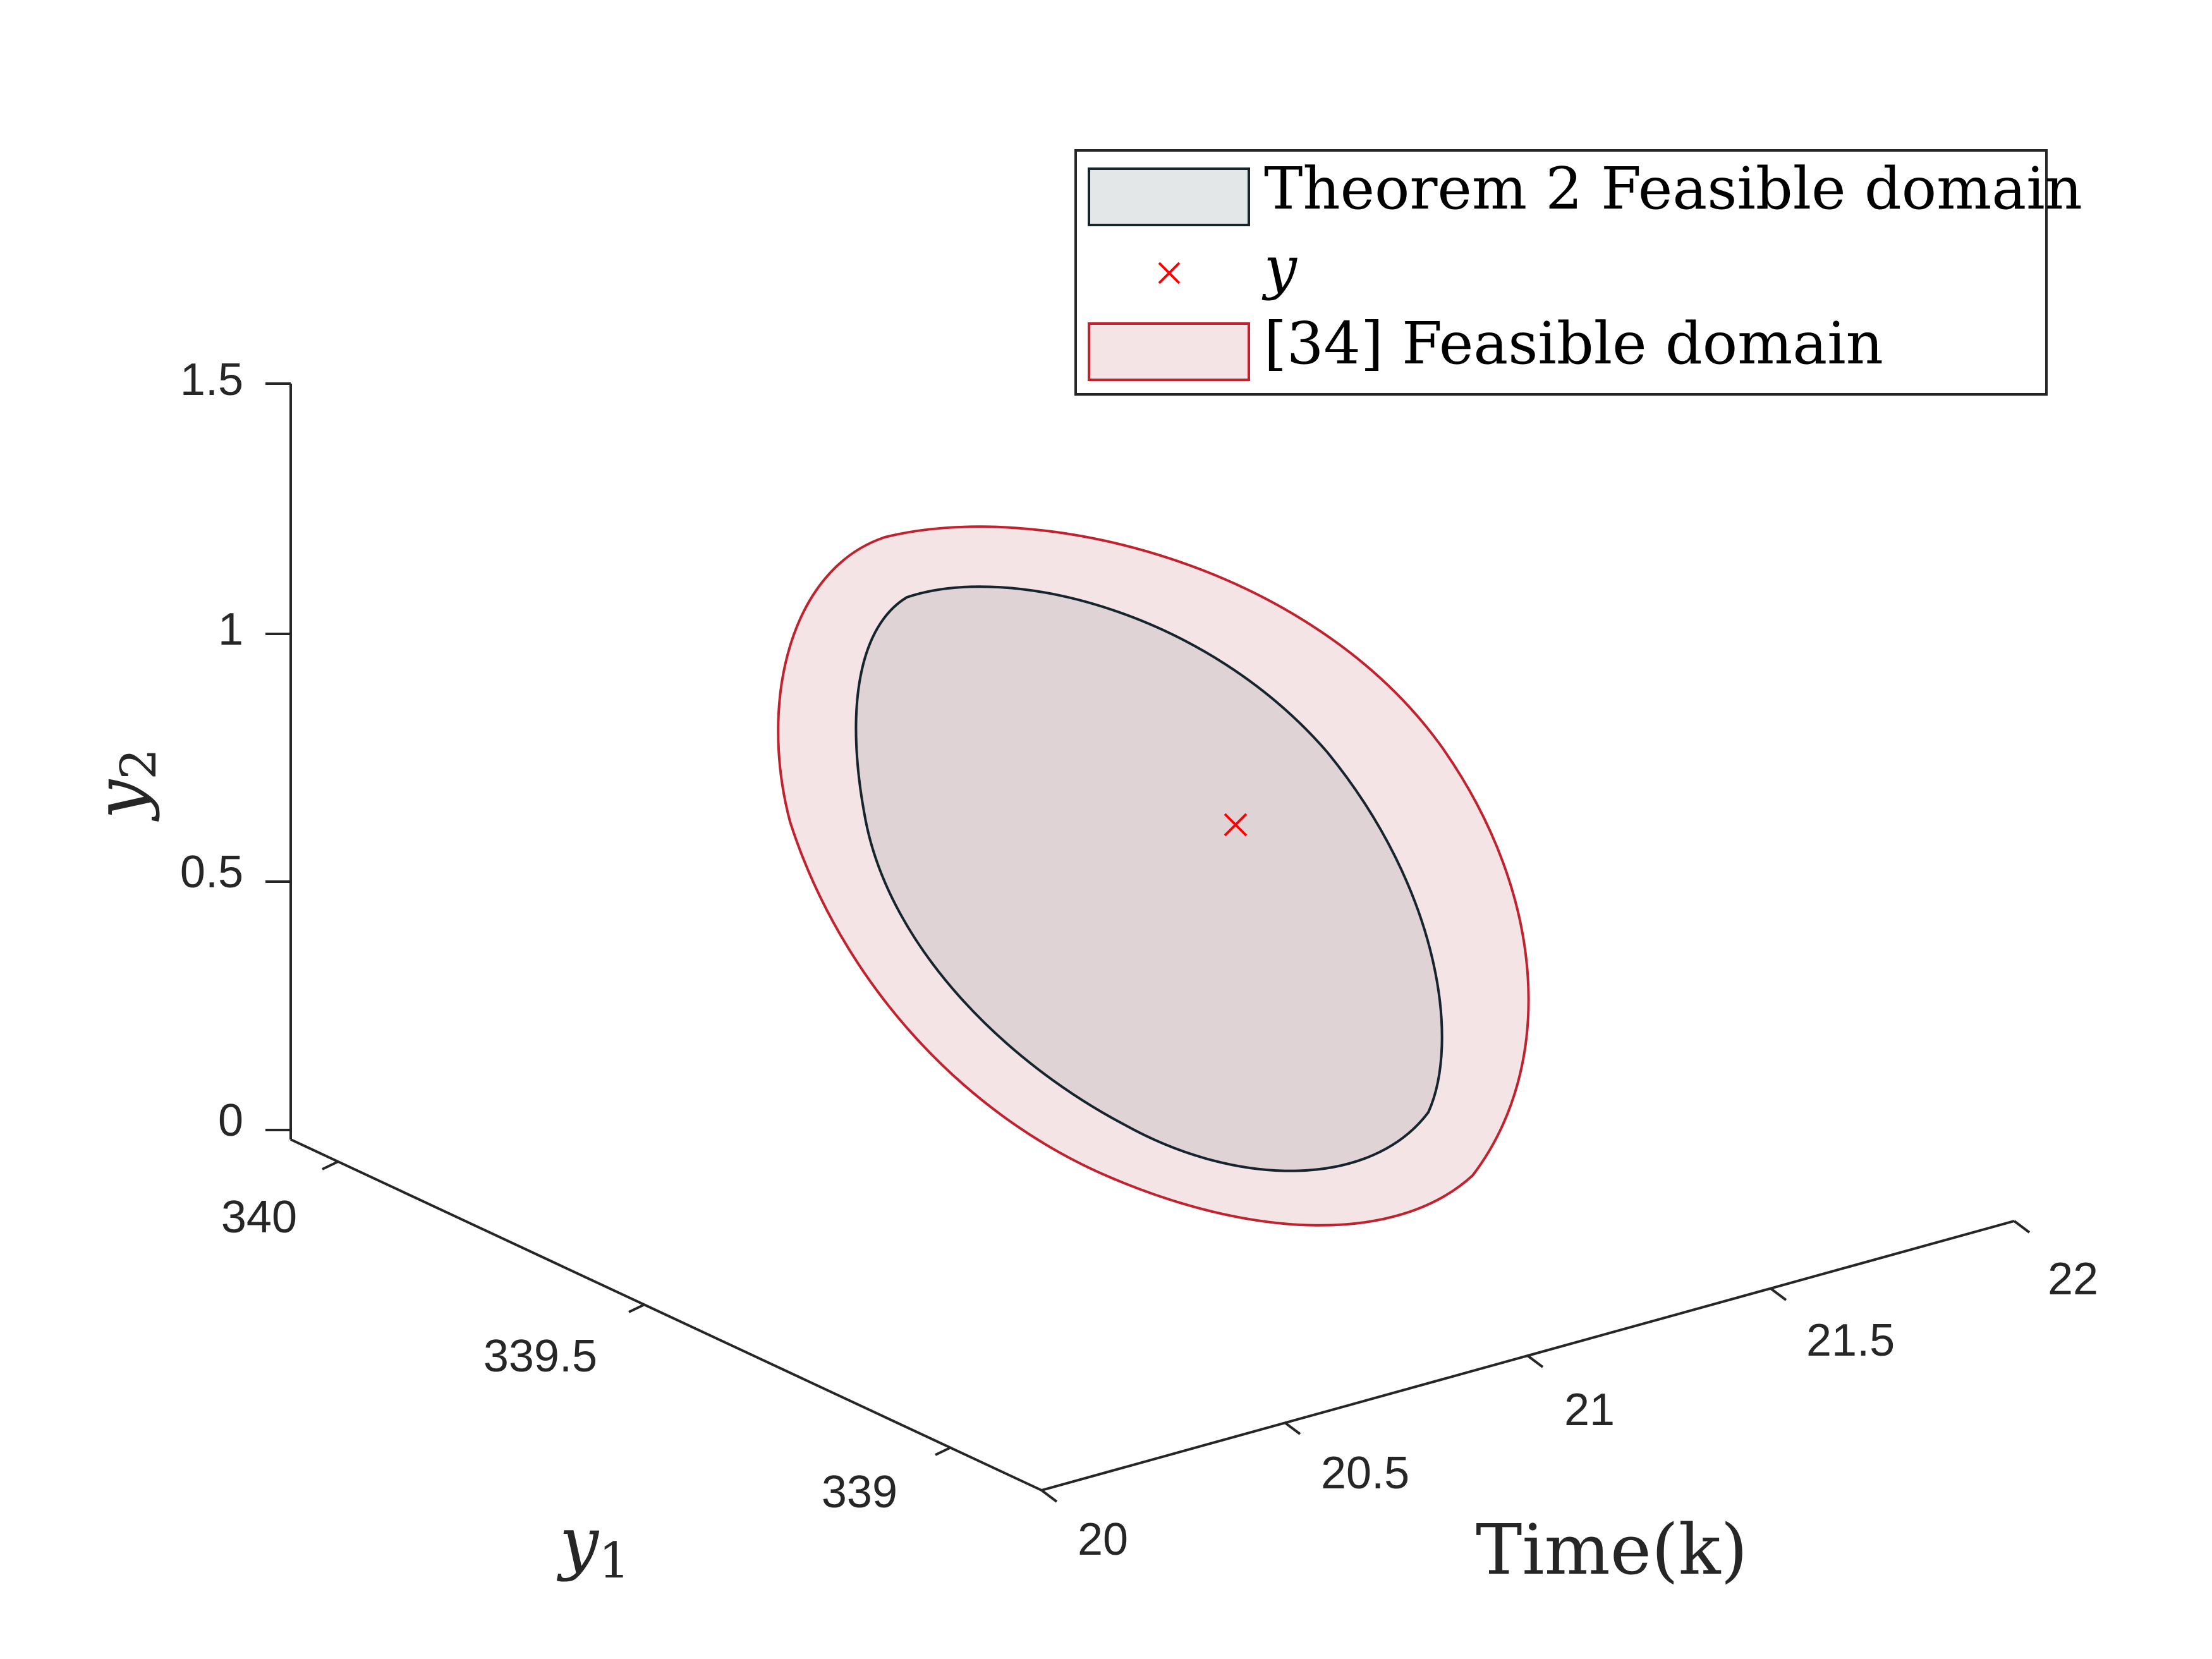 The image size is (2212, 1659). What do you see at coordinates (1169, 273) in the screenshot?
I see `legend-y-marker` at bounding box center [1169, 273].